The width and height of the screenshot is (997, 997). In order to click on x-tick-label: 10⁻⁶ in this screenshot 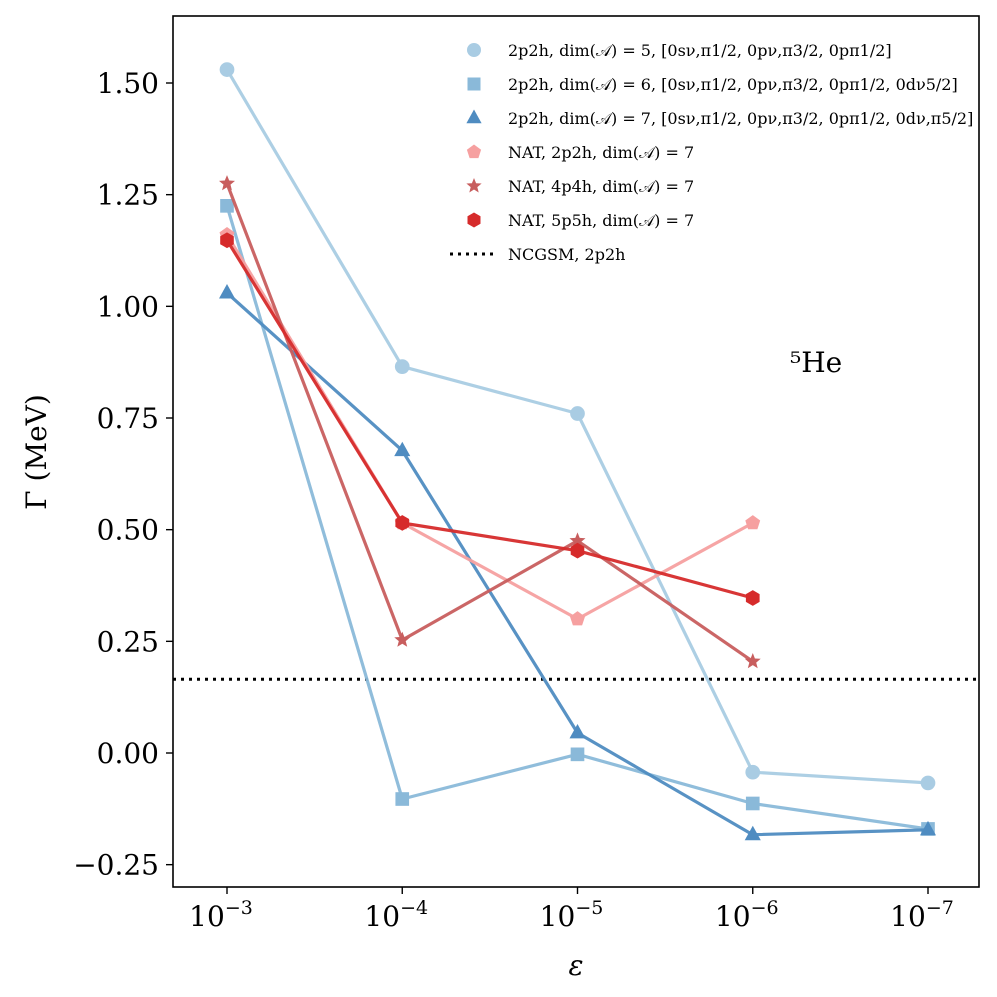, I will do `click(747, 915)`.